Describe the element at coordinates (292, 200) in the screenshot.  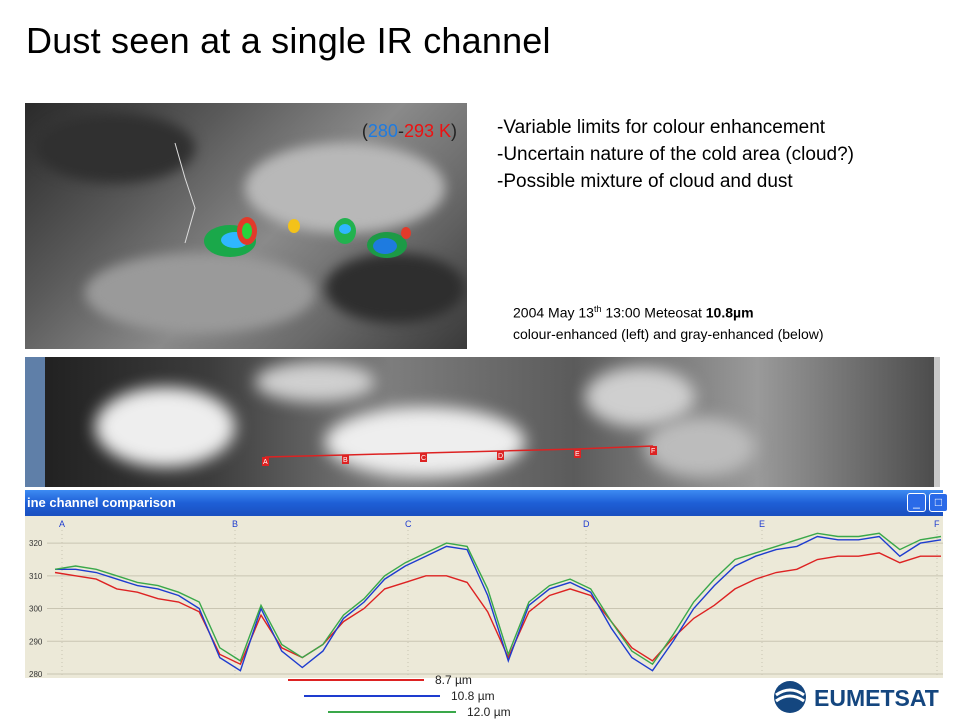
I see `colour-enhanced-blobs` at that location.